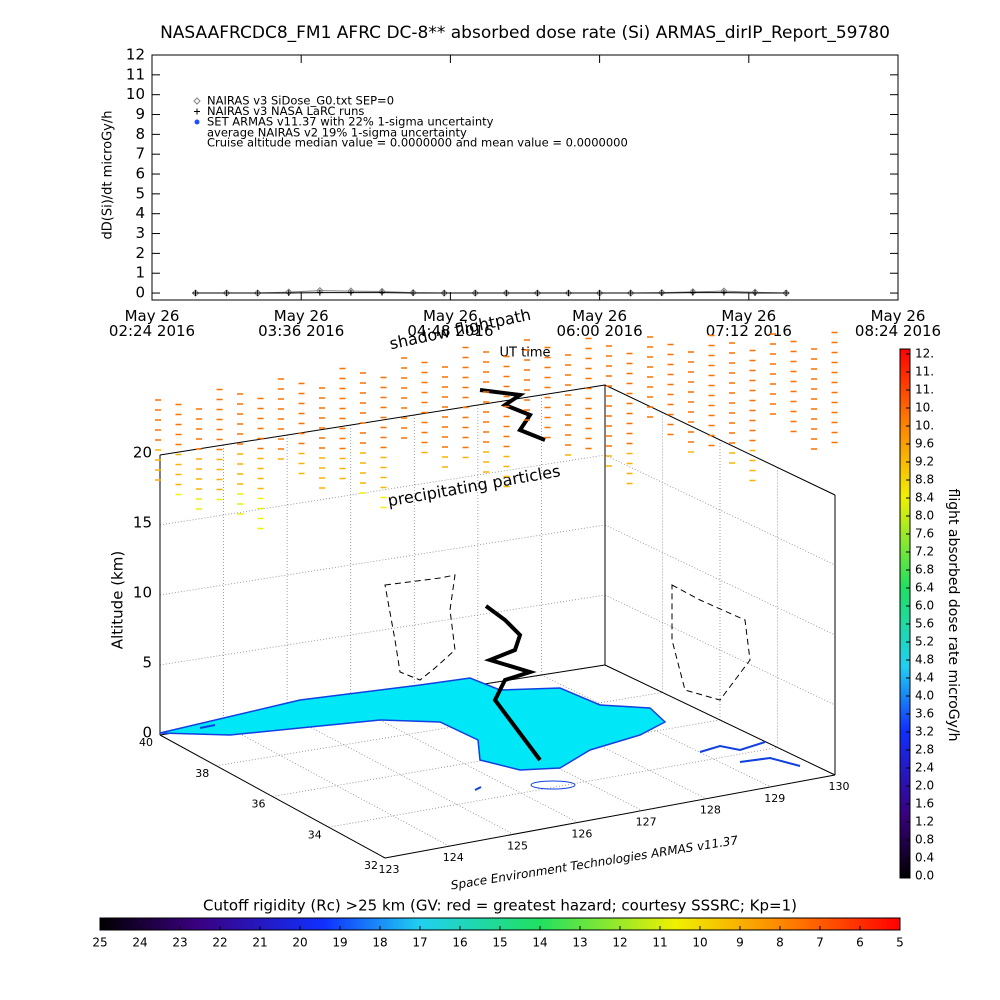 This screenshot has width=1000, height=1000. Describe the element at coordinates (898, 323) in the screenshot. I see `x-tick-label: May 26 08:24 2016` at that location.